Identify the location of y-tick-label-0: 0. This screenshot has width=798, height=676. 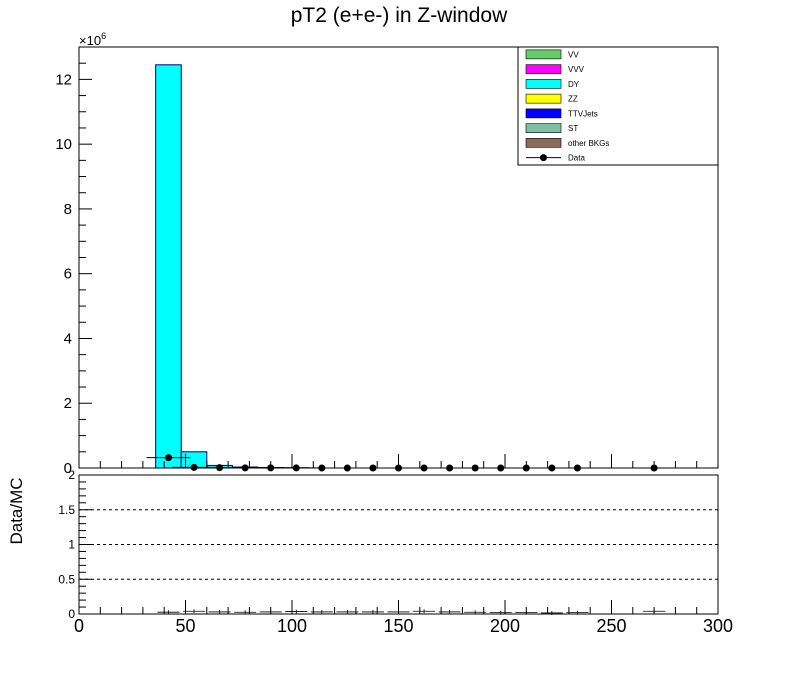
(68, 468).